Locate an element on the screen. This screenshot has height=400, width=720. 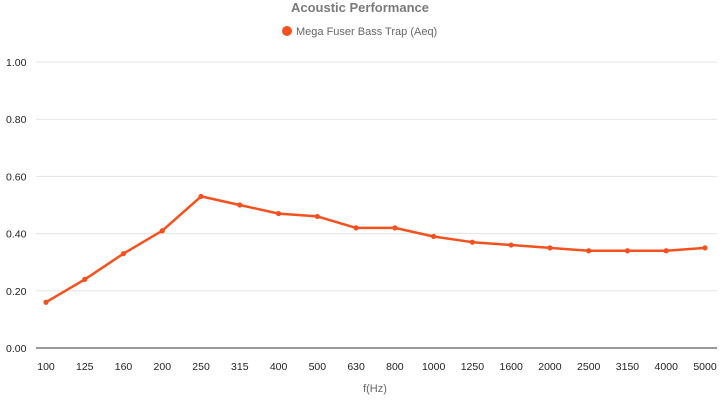
y-tick-label: 1.00 is located at coordinates (16, 63).